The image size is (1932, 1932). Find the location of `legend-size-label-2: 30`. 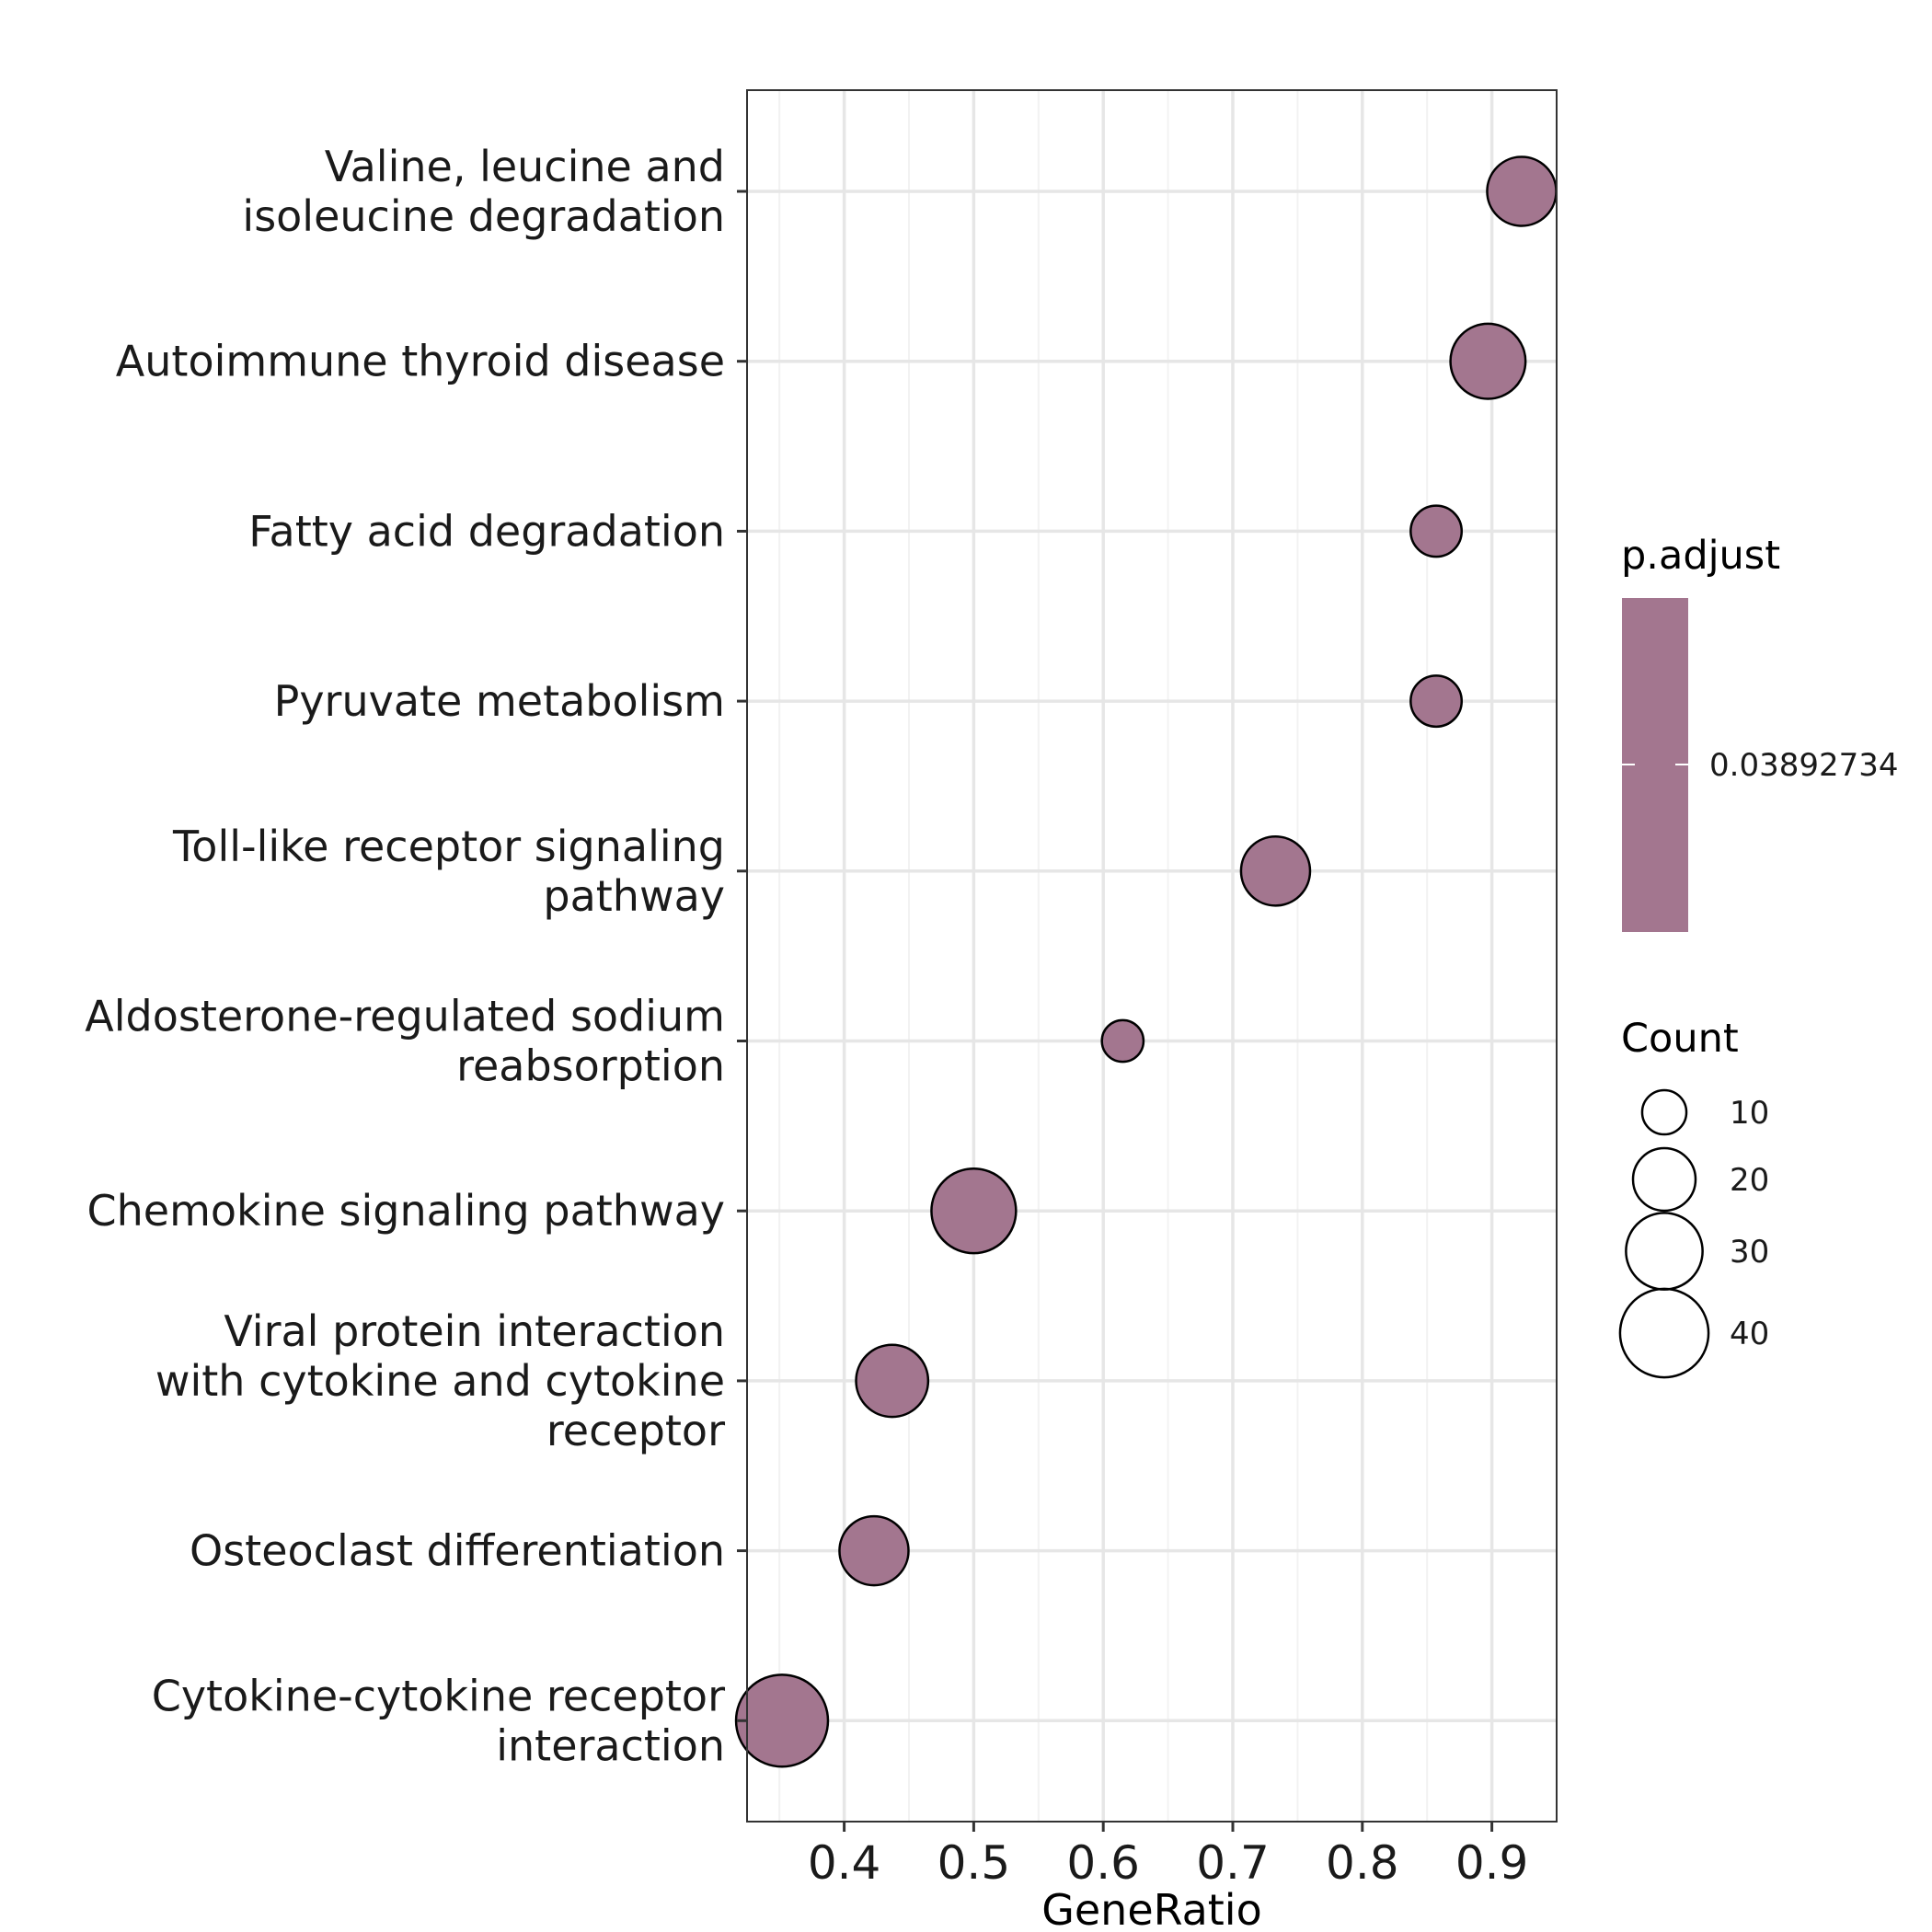

legend-size-label-2: 30 is located at coordinates (1749, 1252).